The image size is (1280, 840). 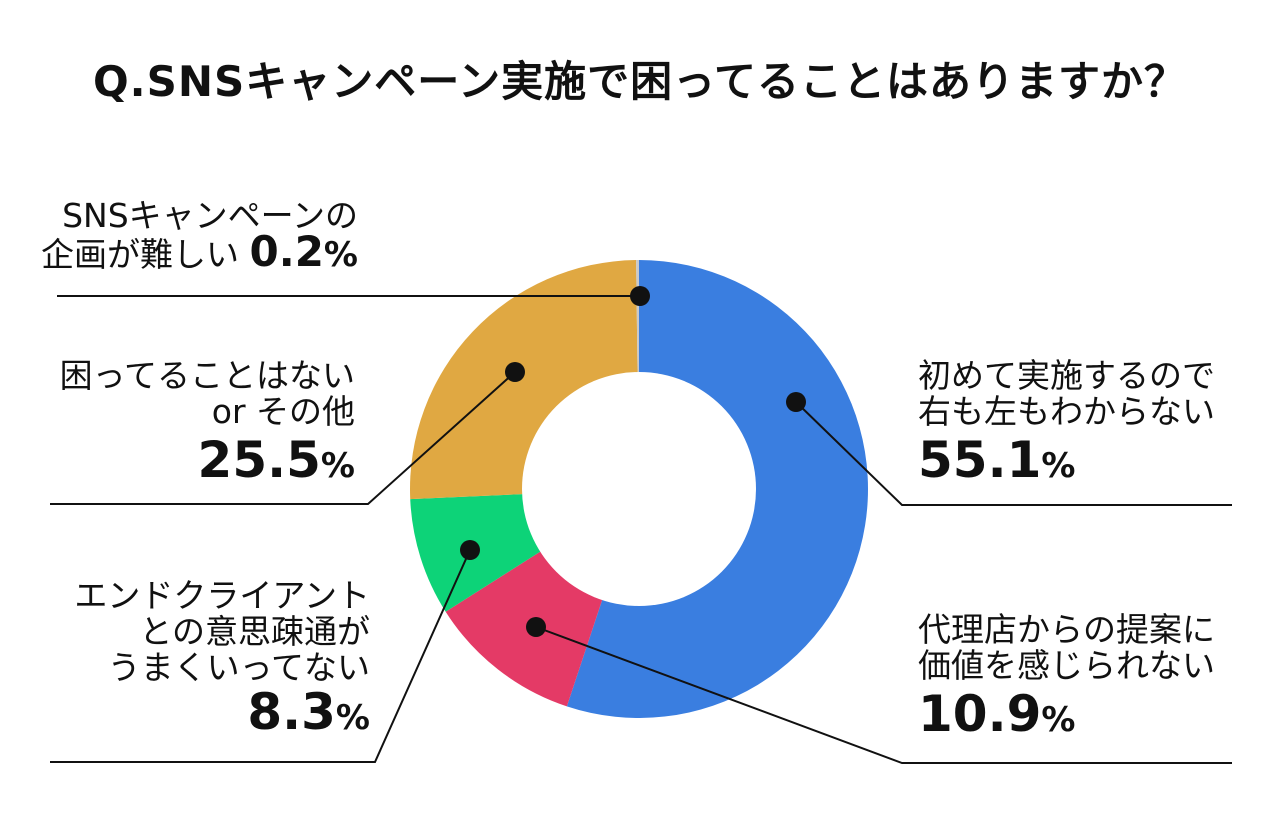 What do you see at coordinates (140, 254) in the screenshot?
I see `label-line: 企画が難しい` at bounding box center [140, 254].